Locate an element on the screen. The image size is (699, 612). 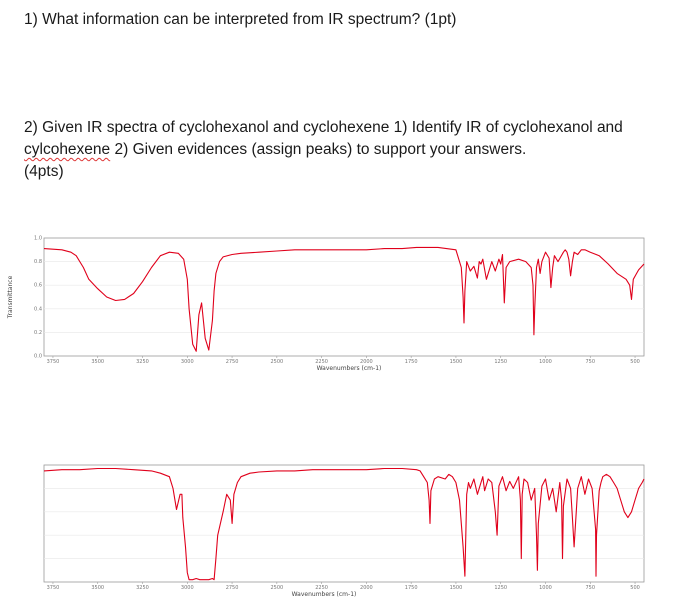
y-tick-label: 0.0 is located at coordinates (38, 357).